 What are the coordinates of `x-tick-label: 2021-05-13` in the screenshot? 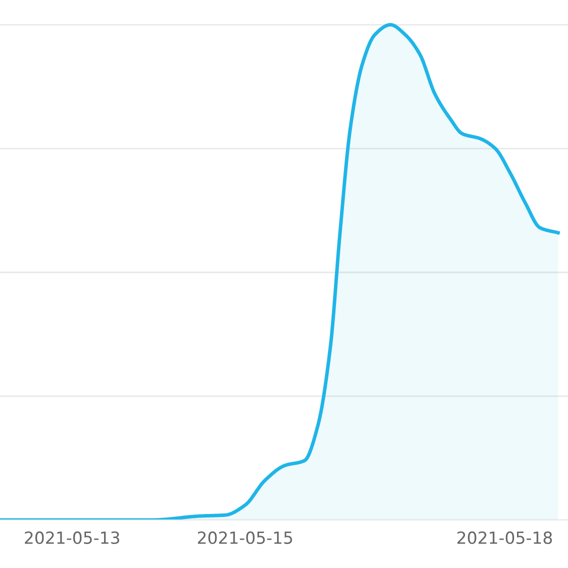 It's located at (72, 537).